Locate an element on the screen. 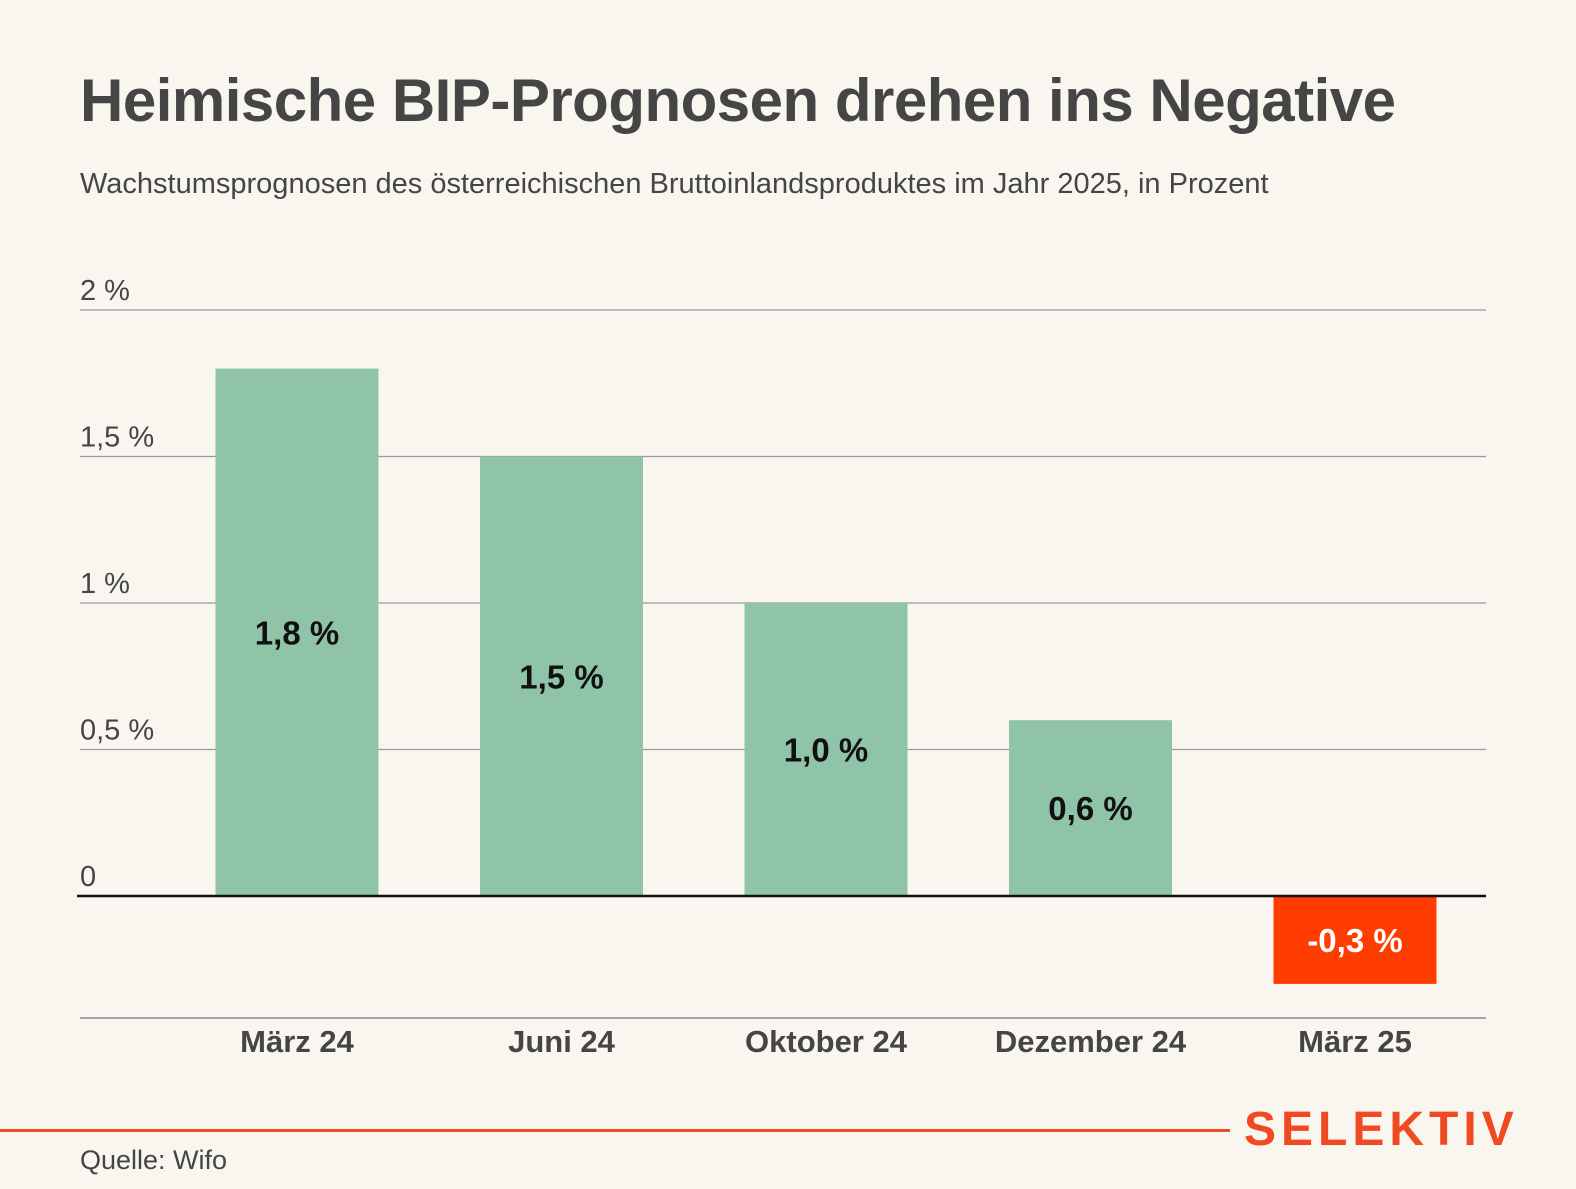 The image size is (1576, 1189). y-tick-label: 0 is located at coordinates (88, 877).